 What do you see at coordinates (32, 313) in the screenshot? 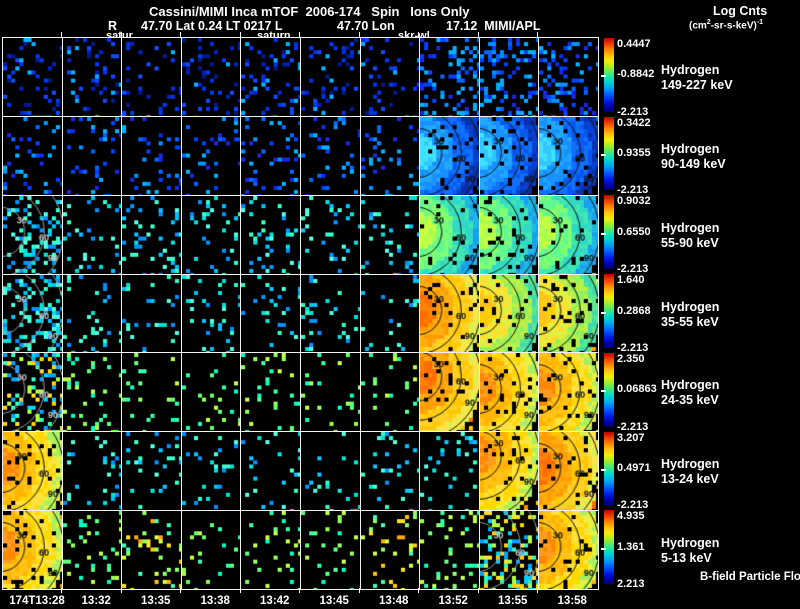
I see `heatmap-panel-r4c1` at bounding box center [32, 313].